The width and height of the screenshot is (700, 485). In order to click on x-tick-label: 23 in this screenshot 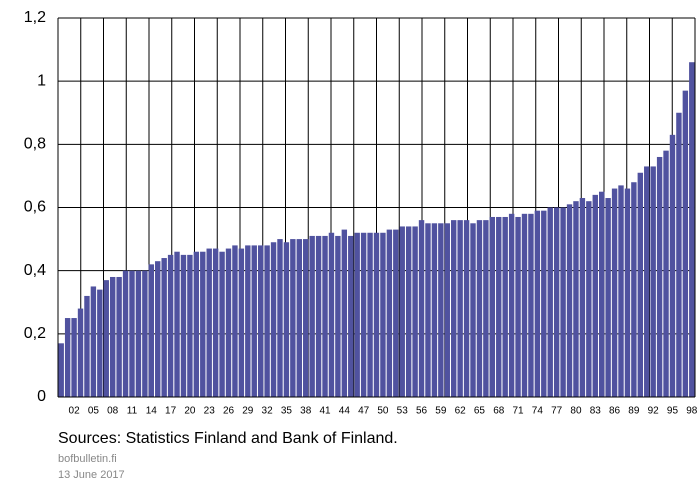, I will do `click(210, 411)`.